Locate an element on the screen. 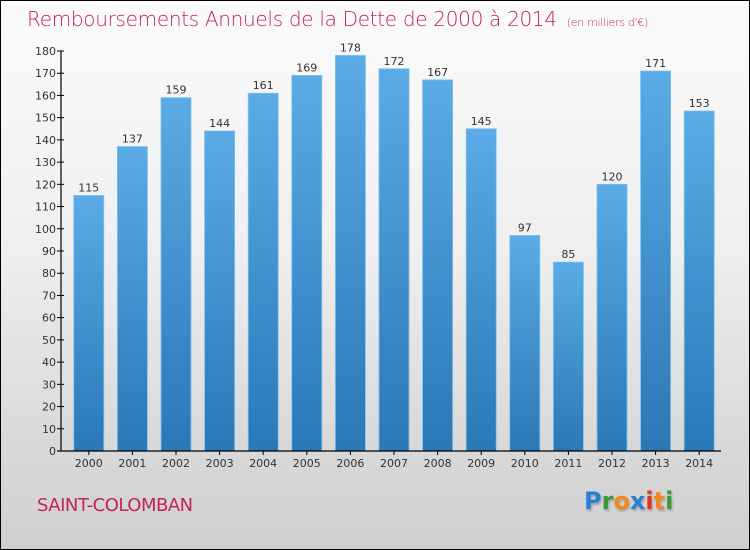 The height and width of the screenshot is (550, 750). bar-2003 is located at coordinates (220, 291).